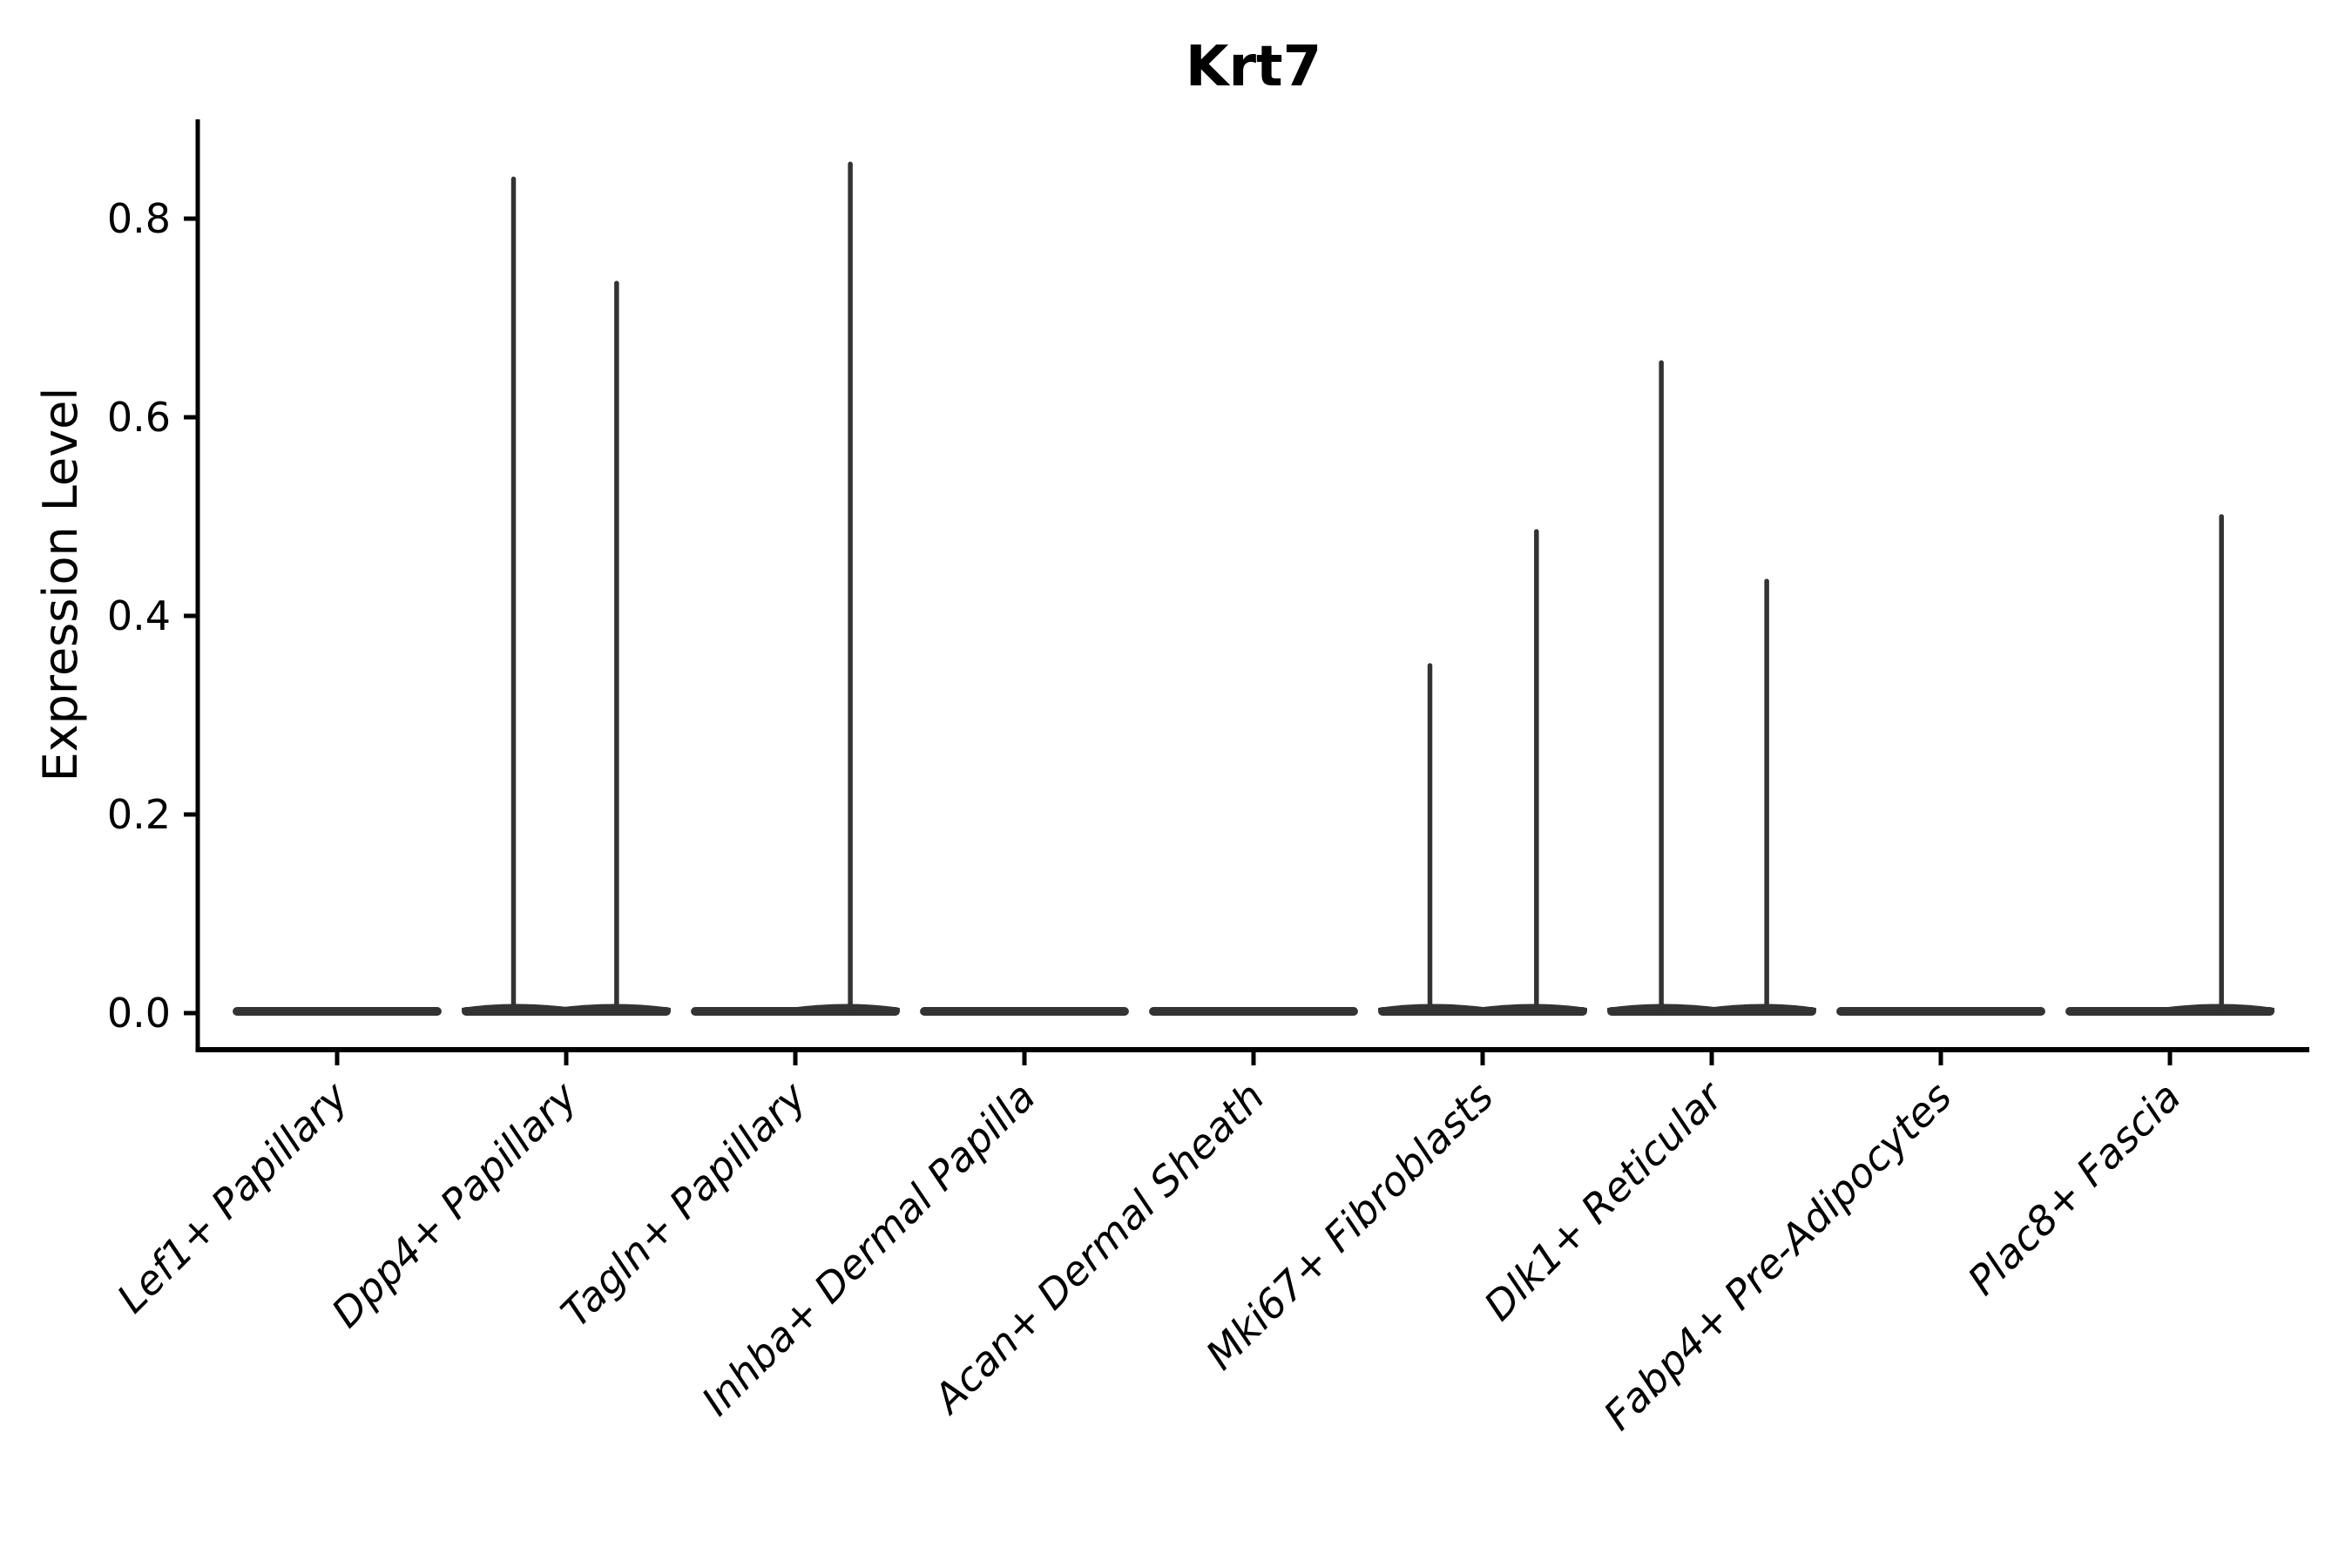  Describe the element at coordinates (139, 417) in the screenshot. I see `y-tick-label: 0.6` at that location.